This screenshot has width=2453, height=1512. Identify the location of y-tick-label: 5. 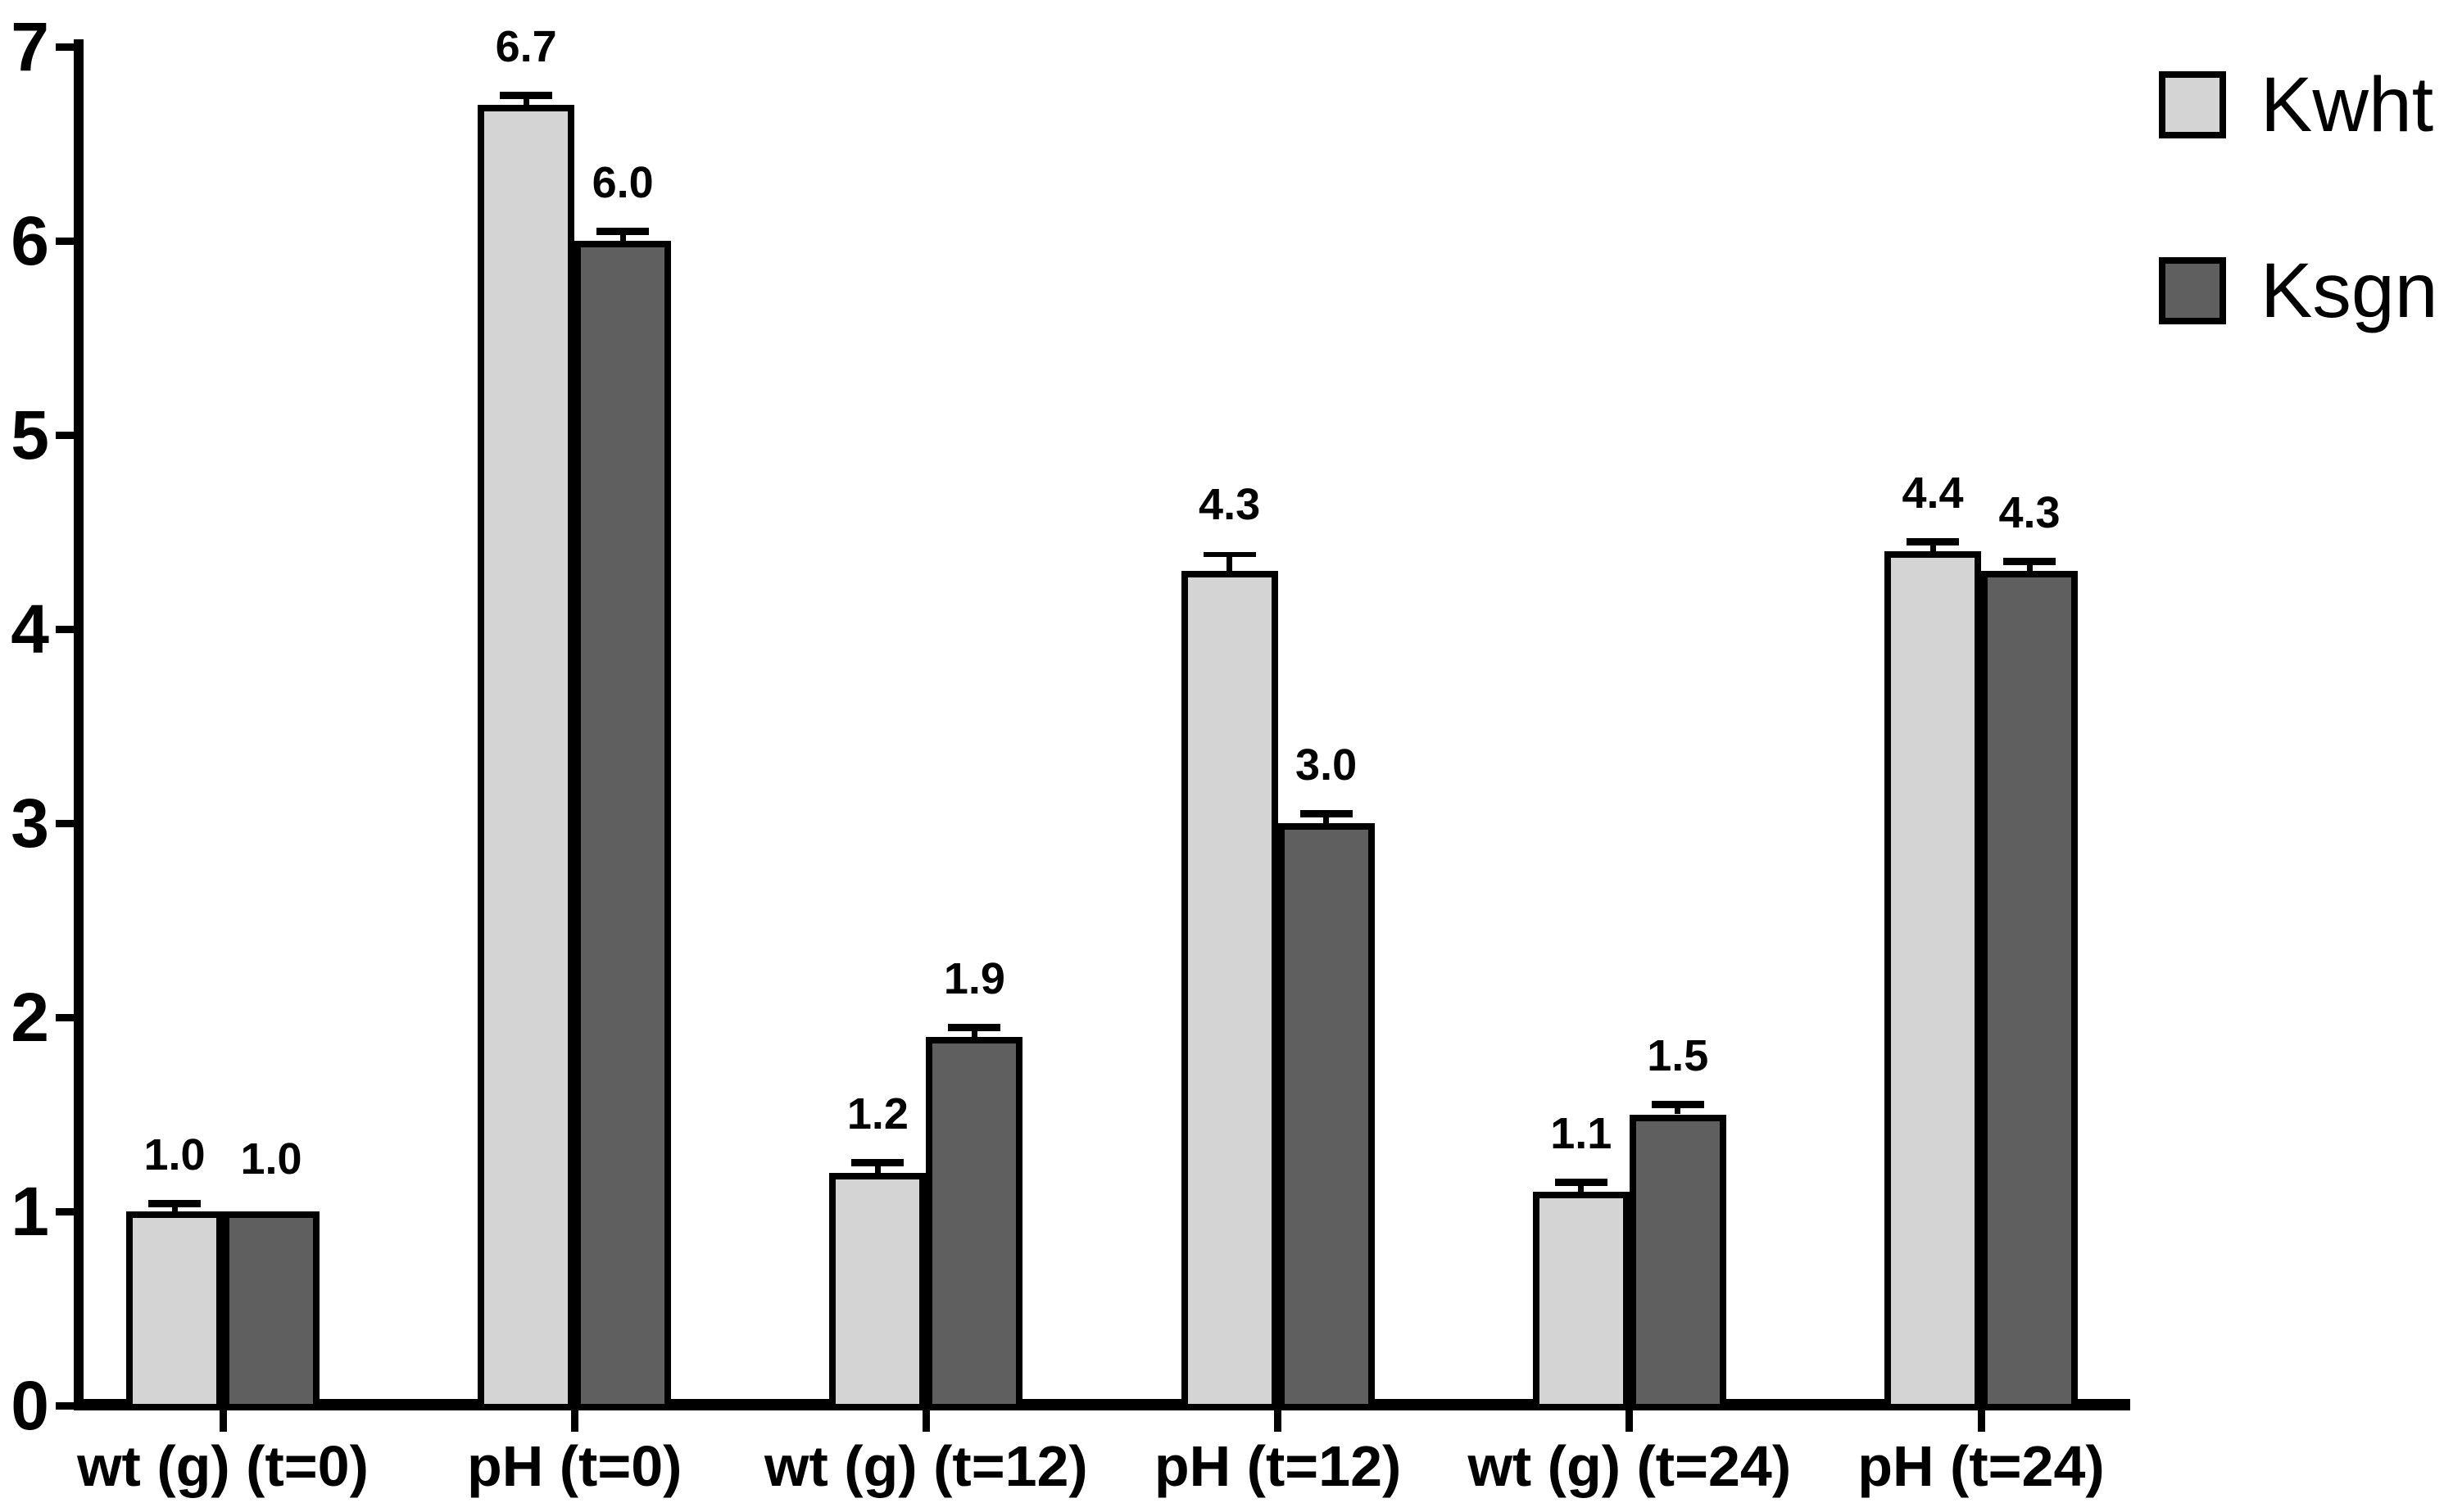
(30, 435).